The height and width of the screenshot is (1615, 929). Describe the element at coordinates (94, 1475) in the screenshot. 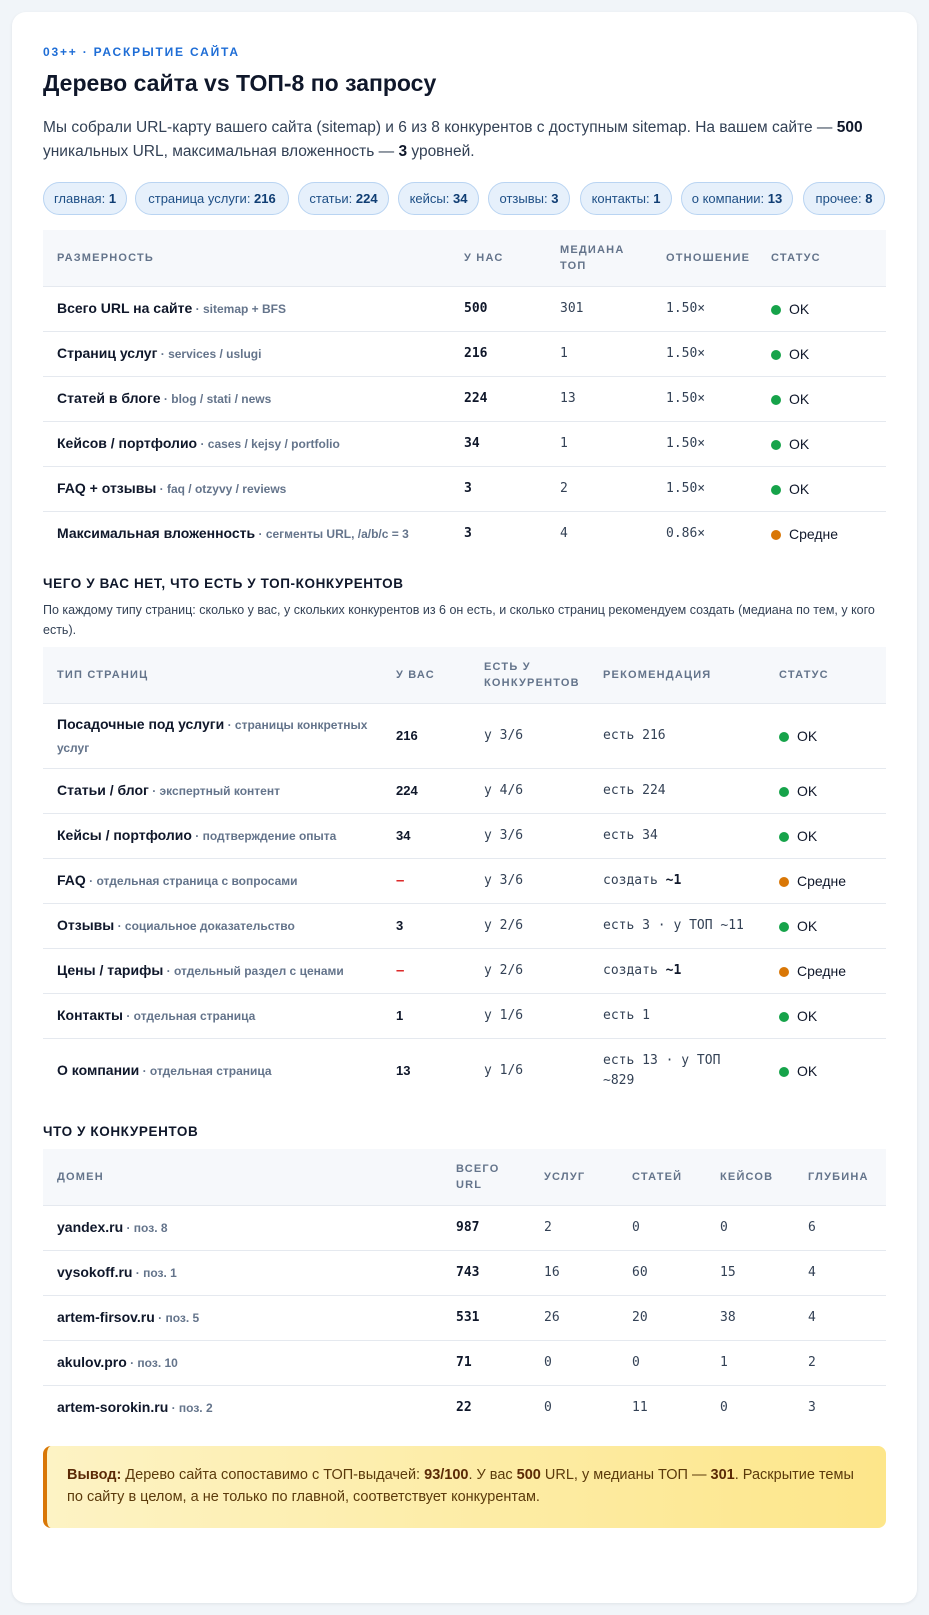

I see `conclusion-label: Вывод:` at that location.